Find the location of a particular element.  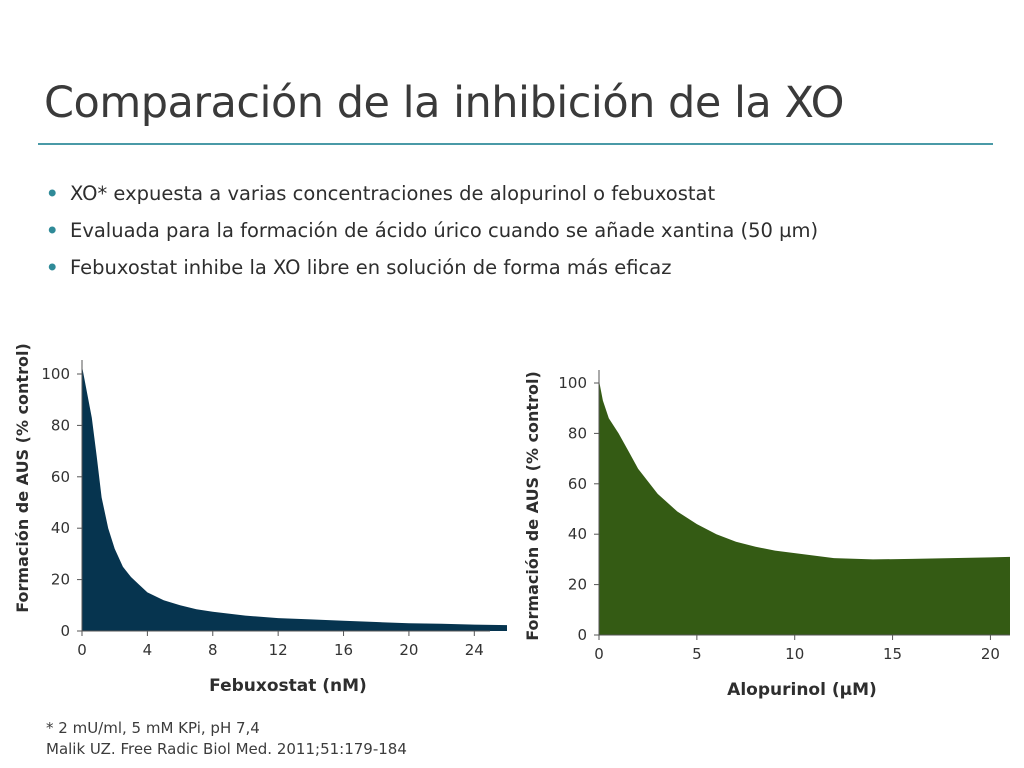

febuxostat-x-tick-label: 4 is located at coordinates (148, 650).